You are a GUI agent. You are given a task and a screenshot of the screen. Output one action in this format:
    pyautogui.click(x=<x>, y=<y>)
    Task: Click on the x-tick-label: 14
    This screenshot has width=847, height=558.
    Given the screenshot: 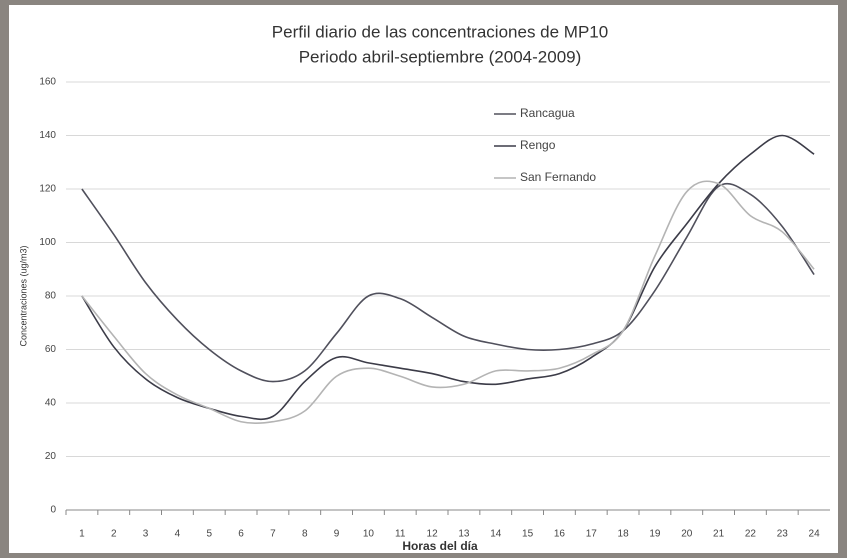 What is the action you would take?
    pyautogui.click(x=496, y=534)
    